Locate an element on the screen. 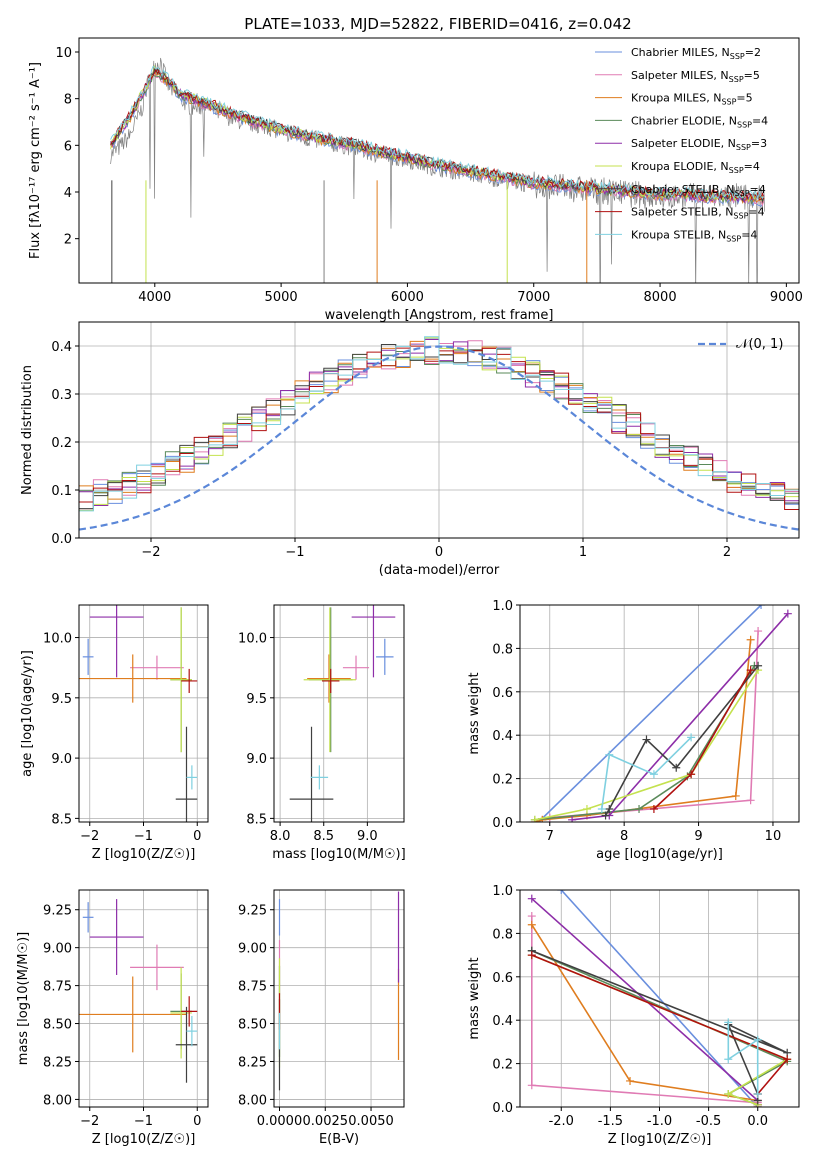 Image resolution: width=819 pixels, height=1170 pixels. y-tick-label: 9.00 is located at coordinates (252, 949).